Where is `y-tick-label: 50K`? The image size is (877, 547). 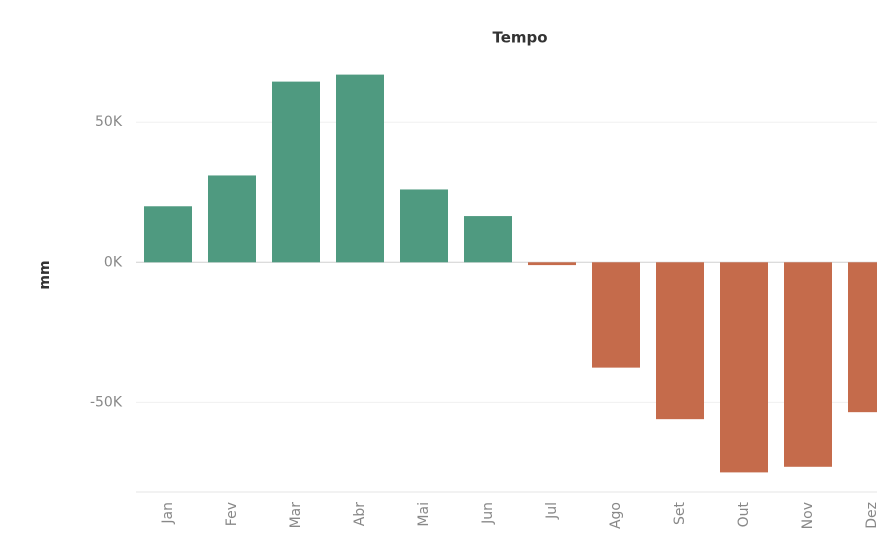 y-tick-label: 50K is located at coordinates (109, 122).